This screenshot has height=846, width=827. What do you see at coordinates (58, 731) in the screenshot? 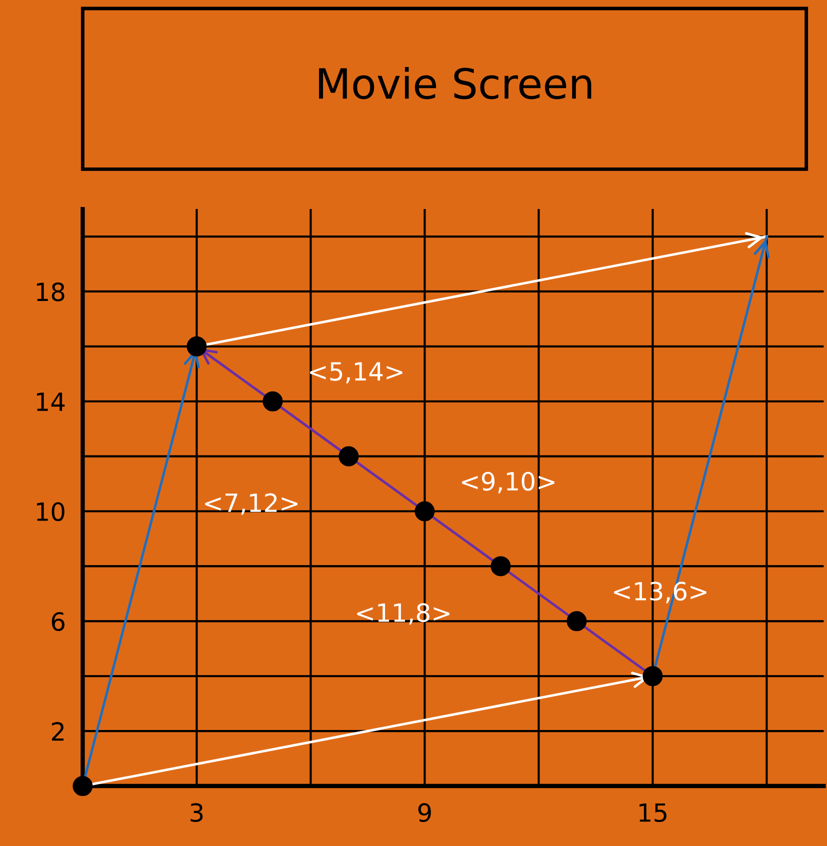
I see `y-tick-label: 2` at bounding box center [58, 731].